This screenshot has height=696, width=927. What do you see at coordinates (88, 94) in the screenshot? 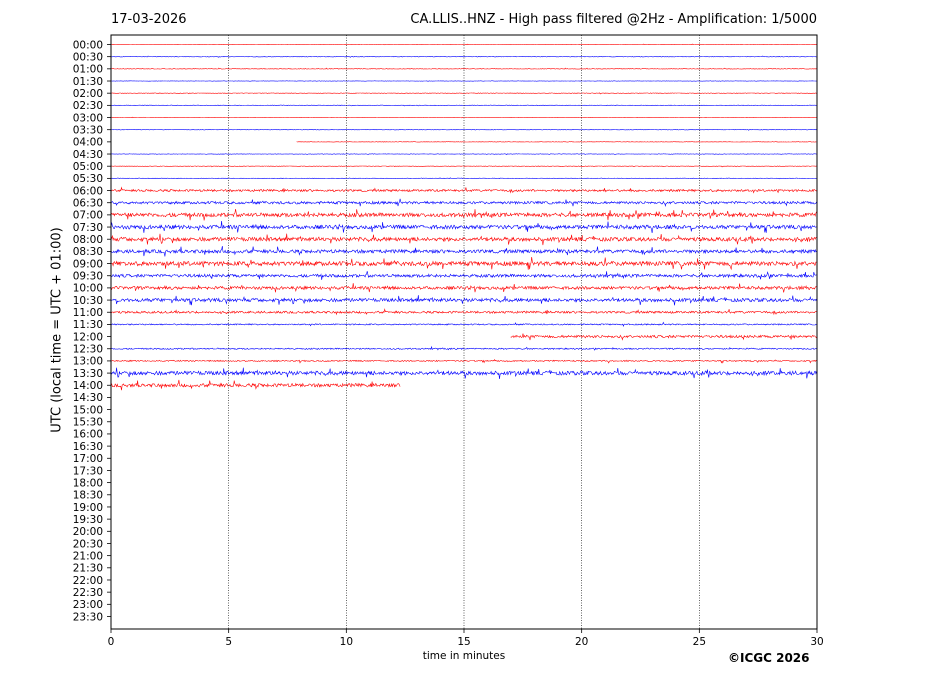
I see `y-tick-label-0200: 02:00` at bounding box center [88, 94].